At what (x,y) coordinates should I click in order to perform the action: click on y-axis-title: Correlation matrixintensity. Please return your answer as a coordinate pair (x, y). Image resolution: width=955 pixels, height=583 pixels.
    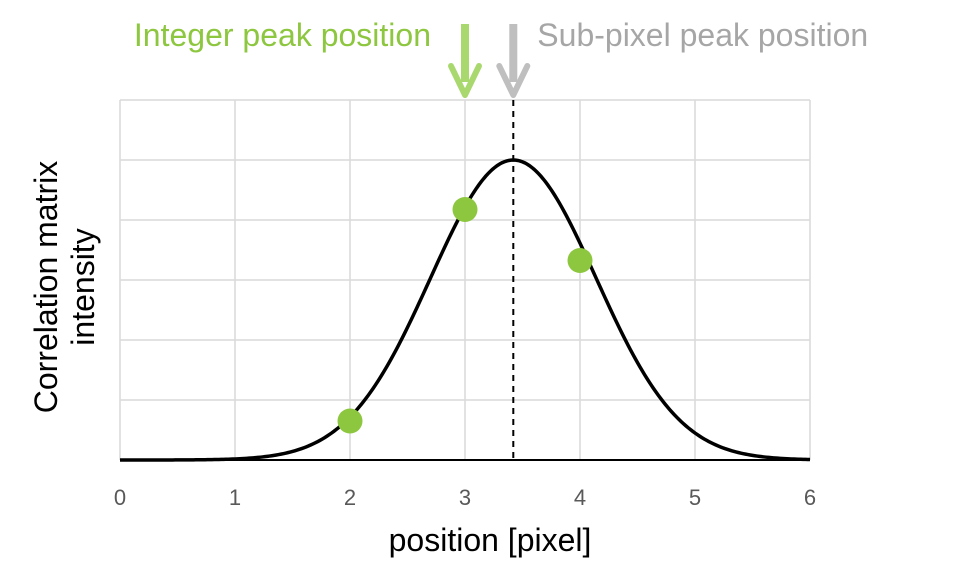
    Looking at the image, I should click on (64, 287).